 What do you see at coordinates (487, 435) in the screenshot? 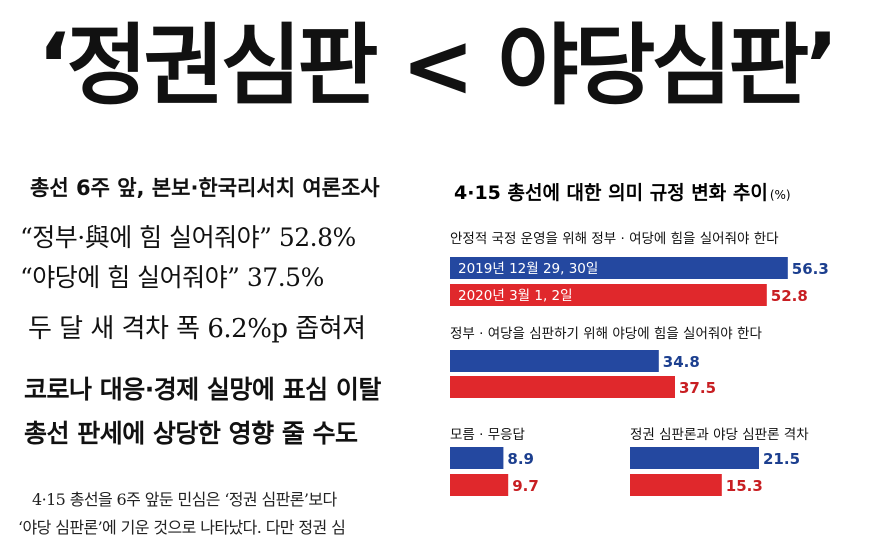
I see `group-label: 모름 · 무응답` at bounding box center [487, 435].